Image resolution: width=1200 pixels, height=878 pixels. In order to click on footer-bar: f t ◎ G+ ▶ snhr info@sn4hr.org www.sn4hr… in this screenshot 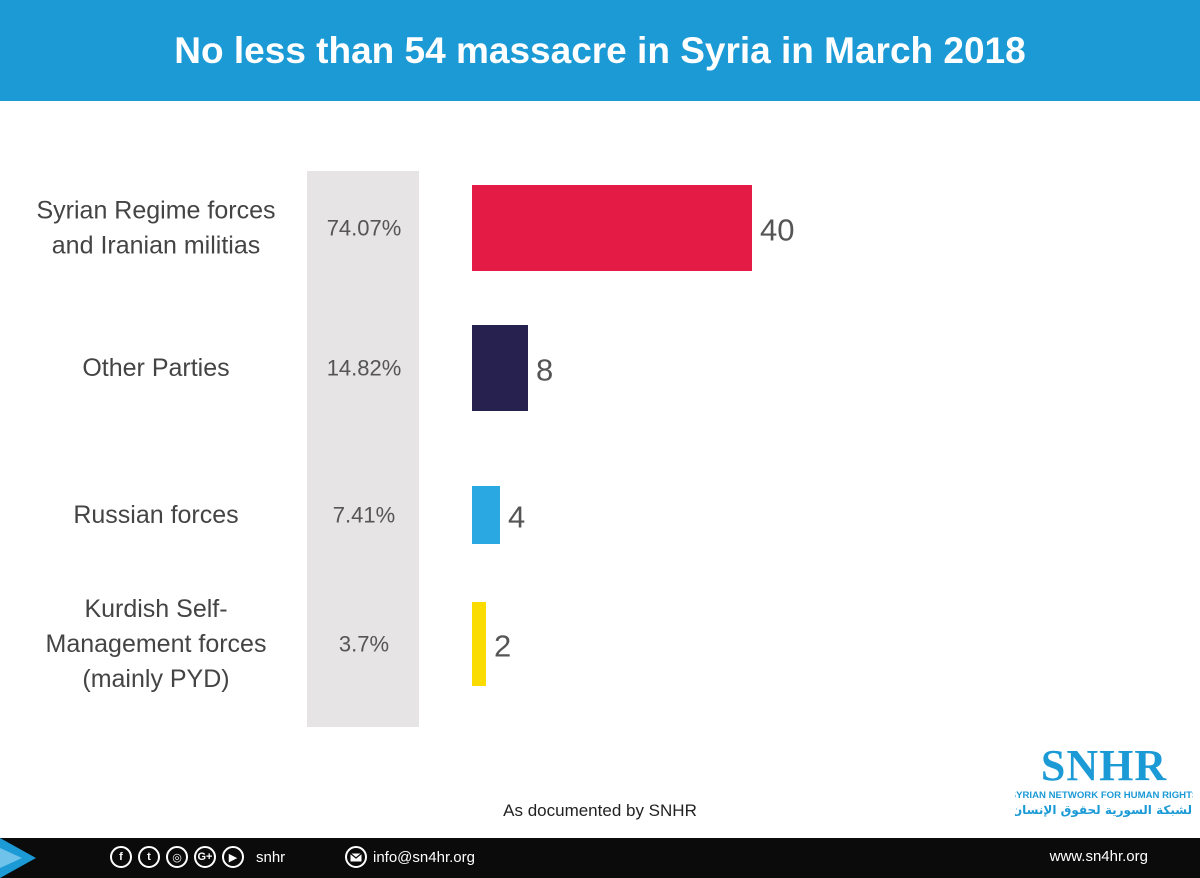, I will do `click(600, 858)`.